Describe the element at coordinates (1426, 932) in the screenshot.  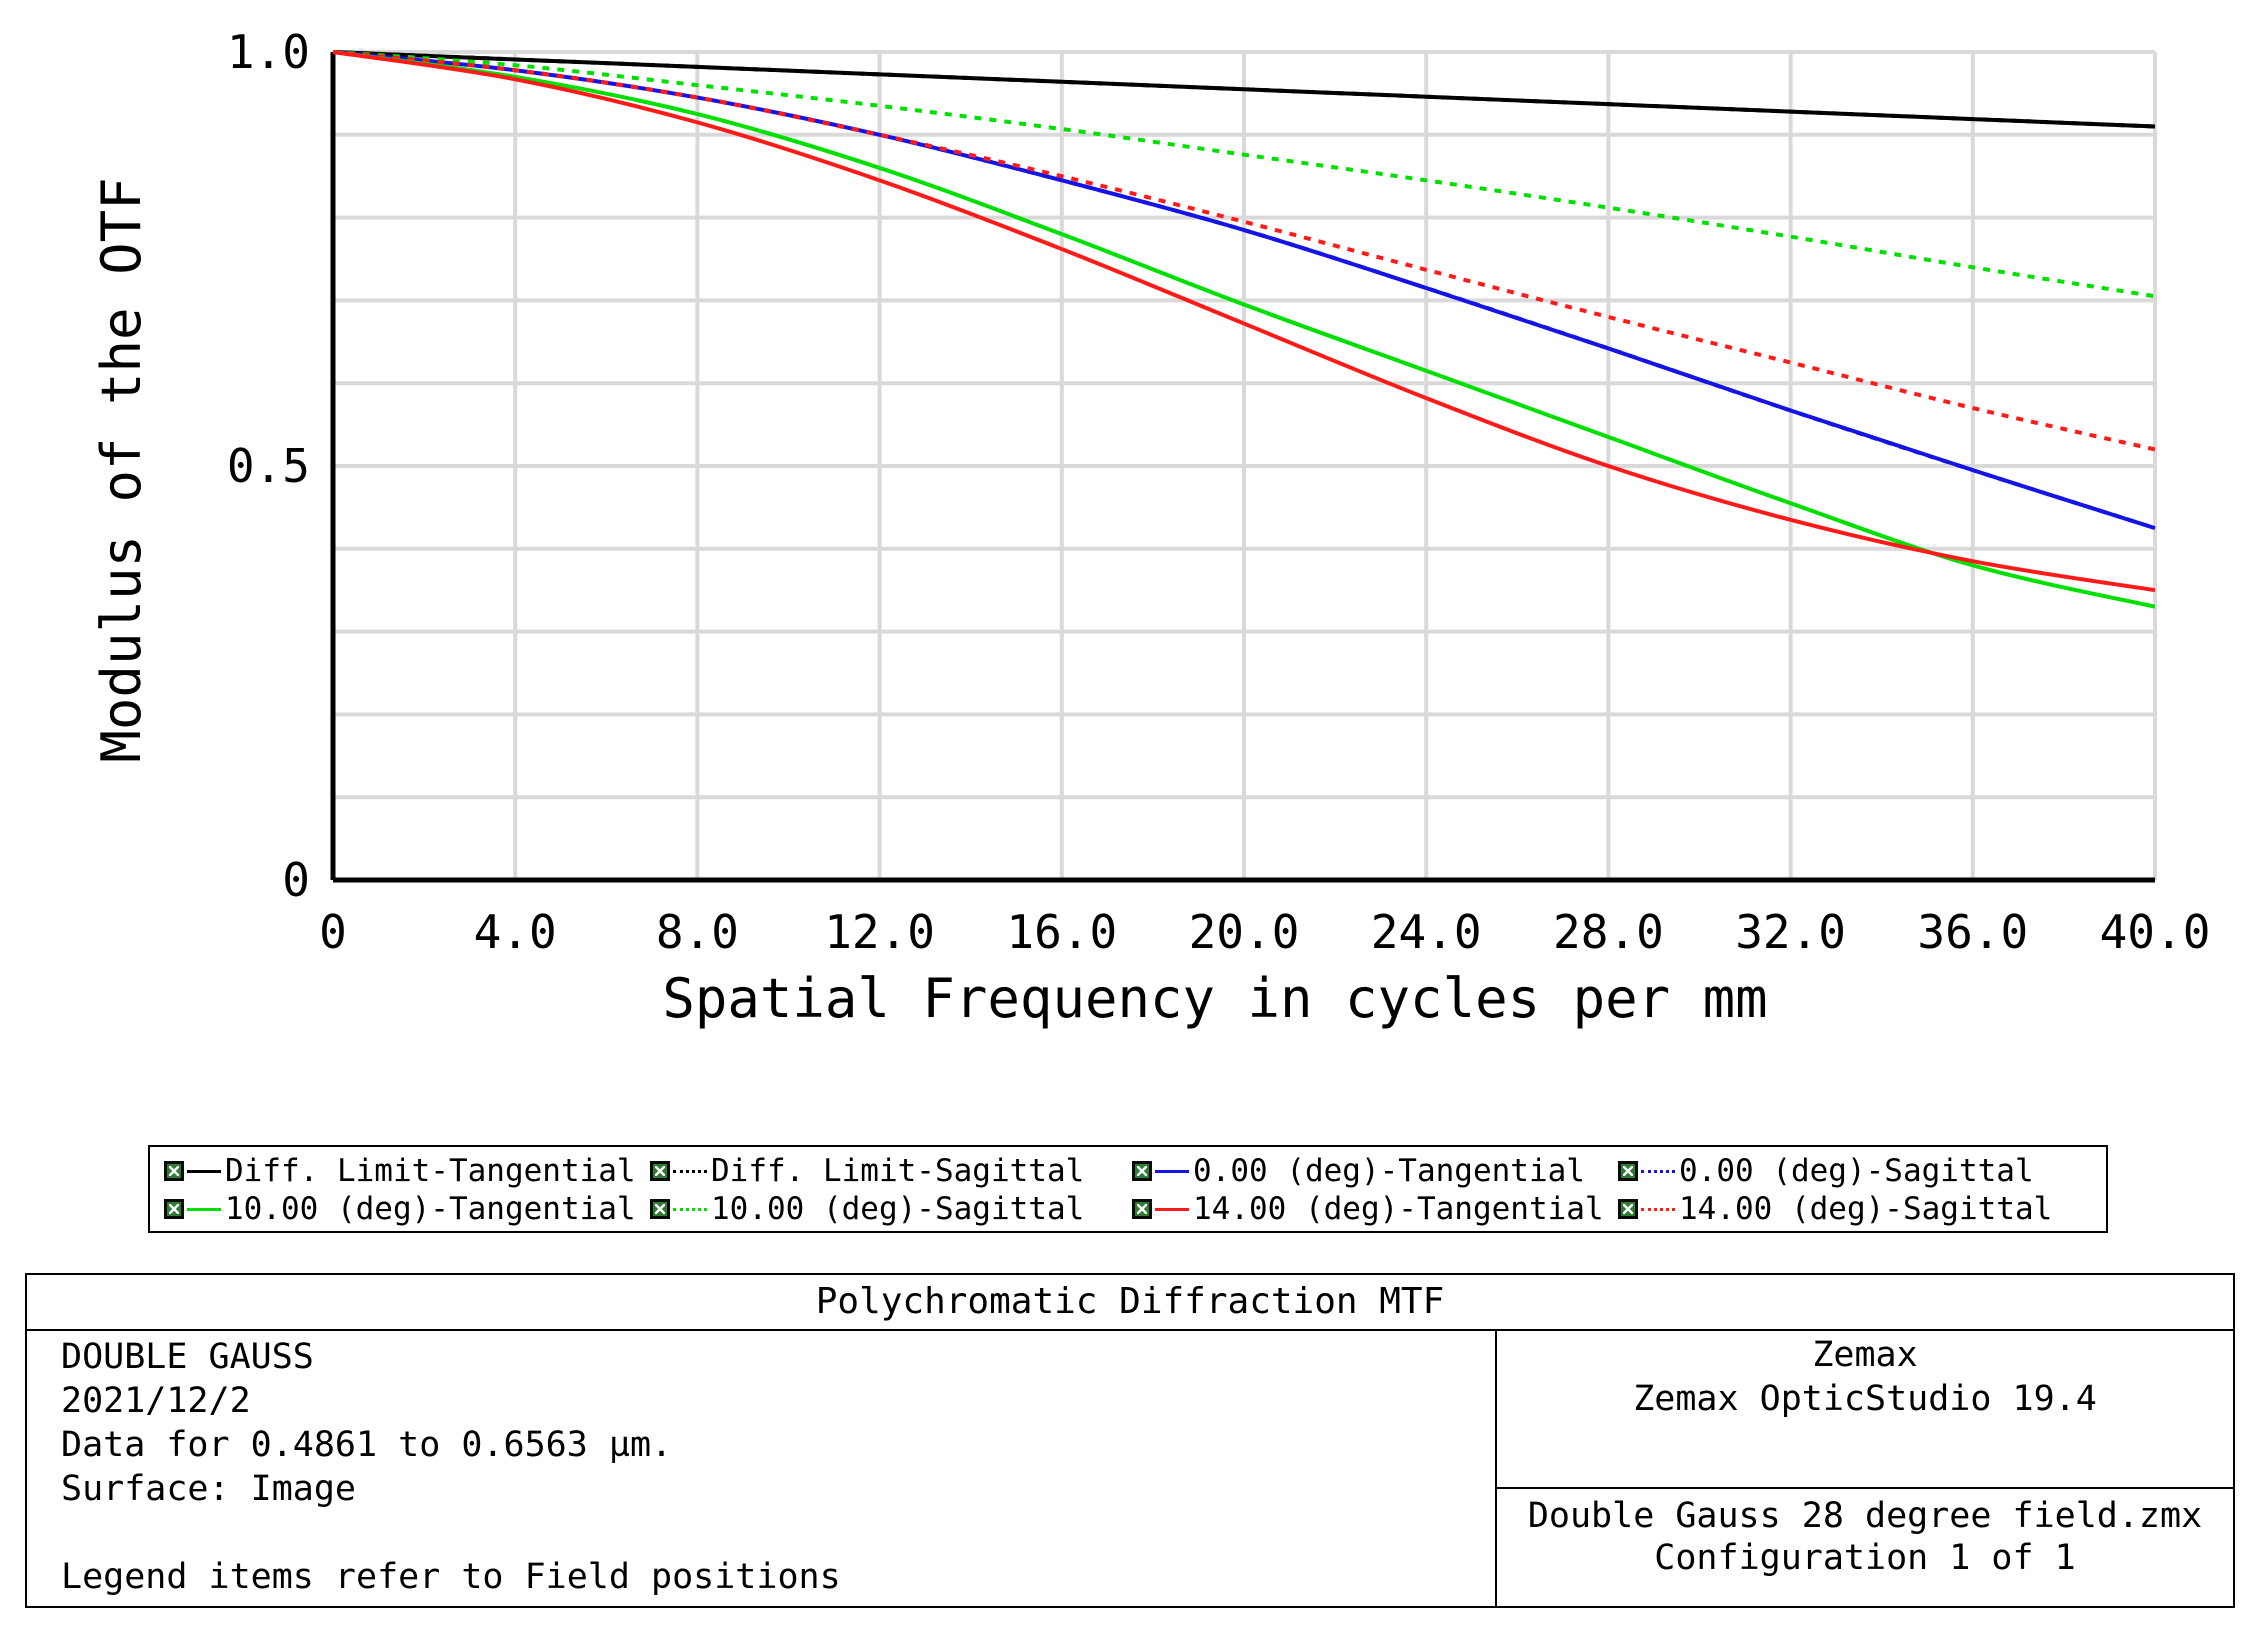
I see `x-tick-label: 24.0` at that location.